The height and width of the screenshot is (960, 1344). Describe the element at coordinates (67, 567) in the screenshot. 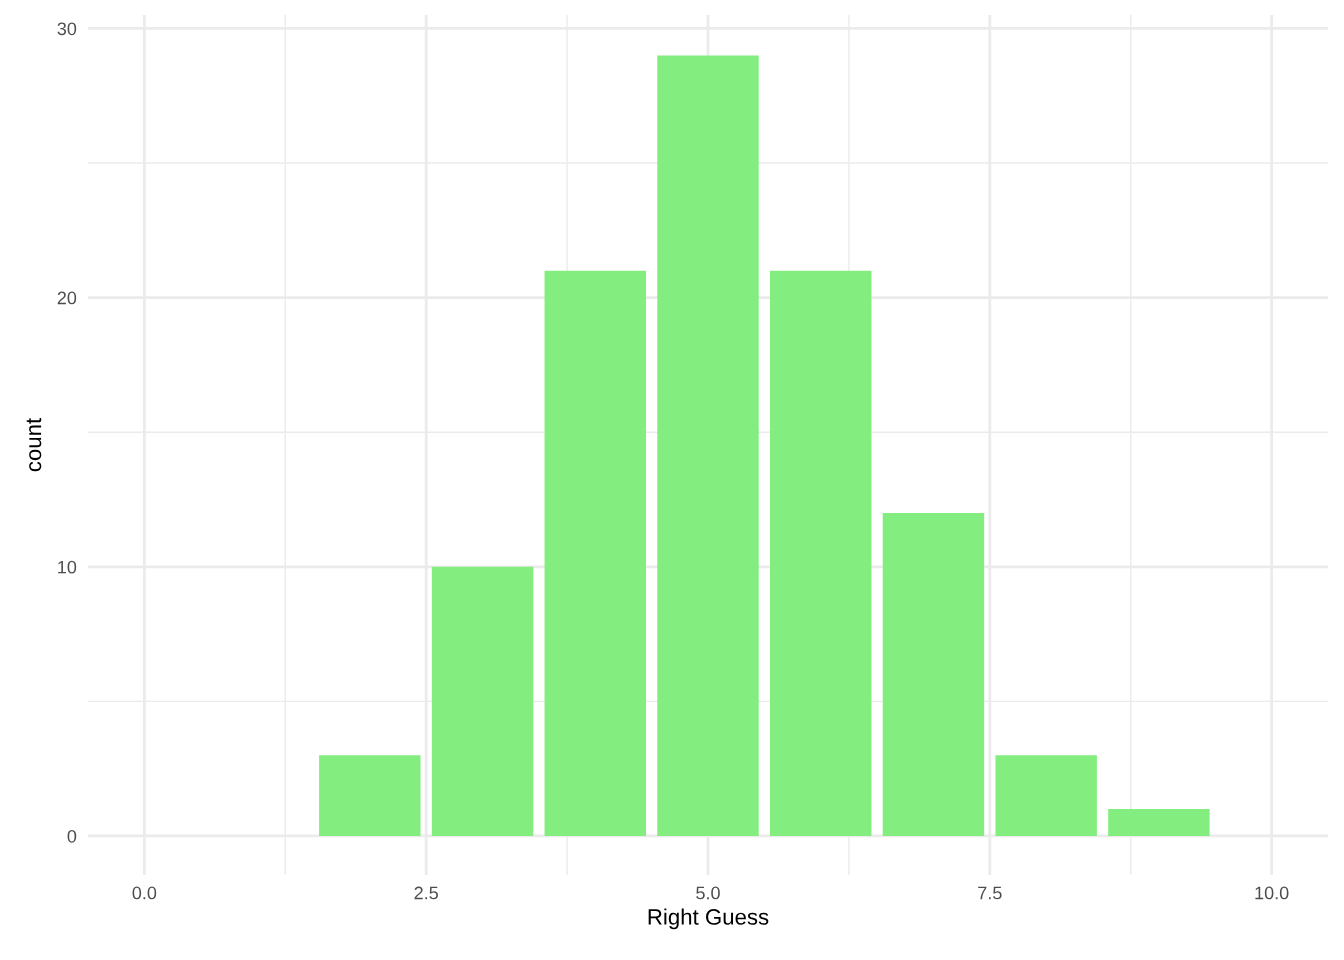

I see `y-tick-label: 10` at that location.